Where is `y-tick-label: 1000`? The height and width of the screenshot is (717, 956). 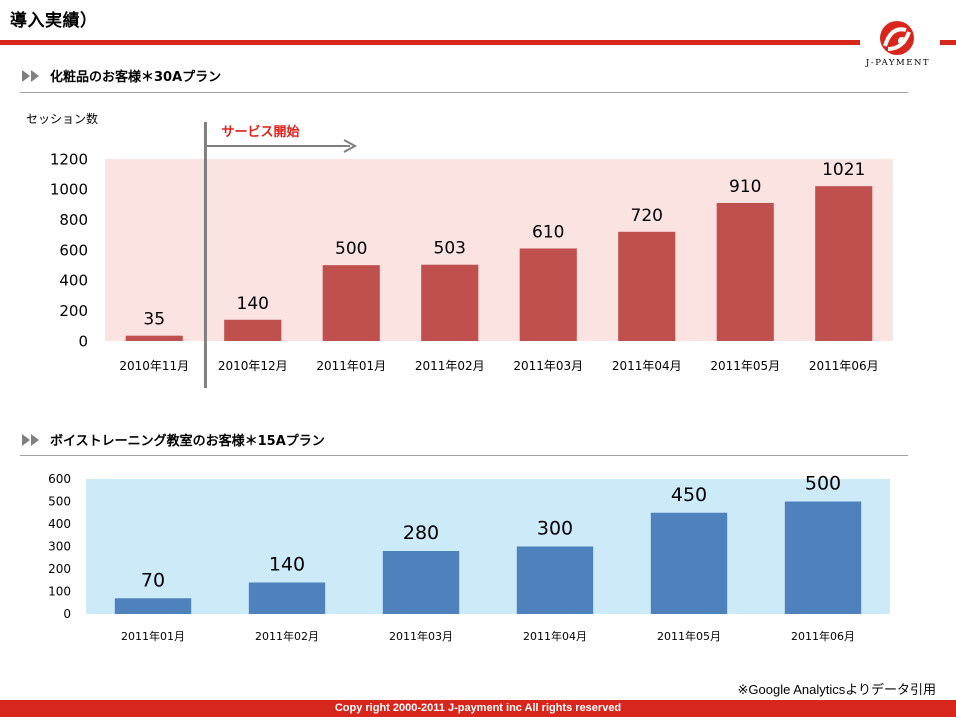
y-tick-label: 1000 is located at coordinates (69, 190).